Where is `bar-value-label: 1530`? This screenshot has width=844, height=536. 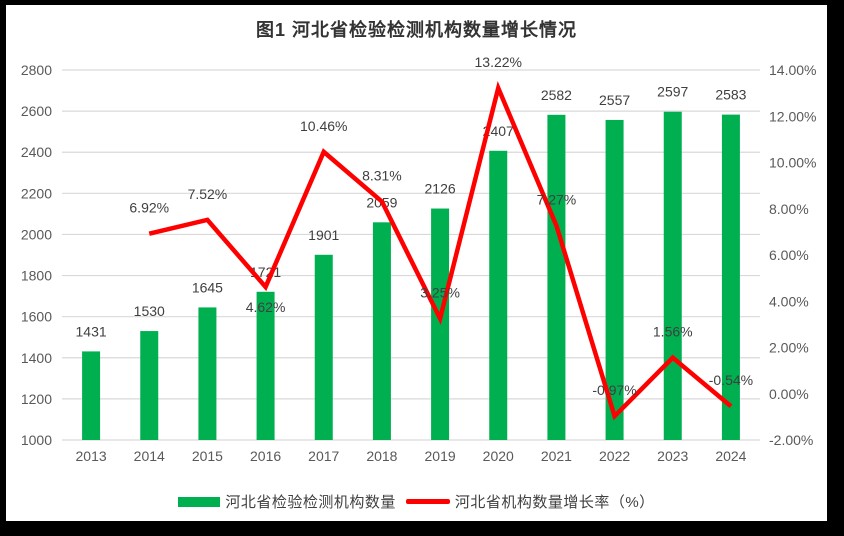
bar-value-label: 1530 is located at coordinates (149, 311).